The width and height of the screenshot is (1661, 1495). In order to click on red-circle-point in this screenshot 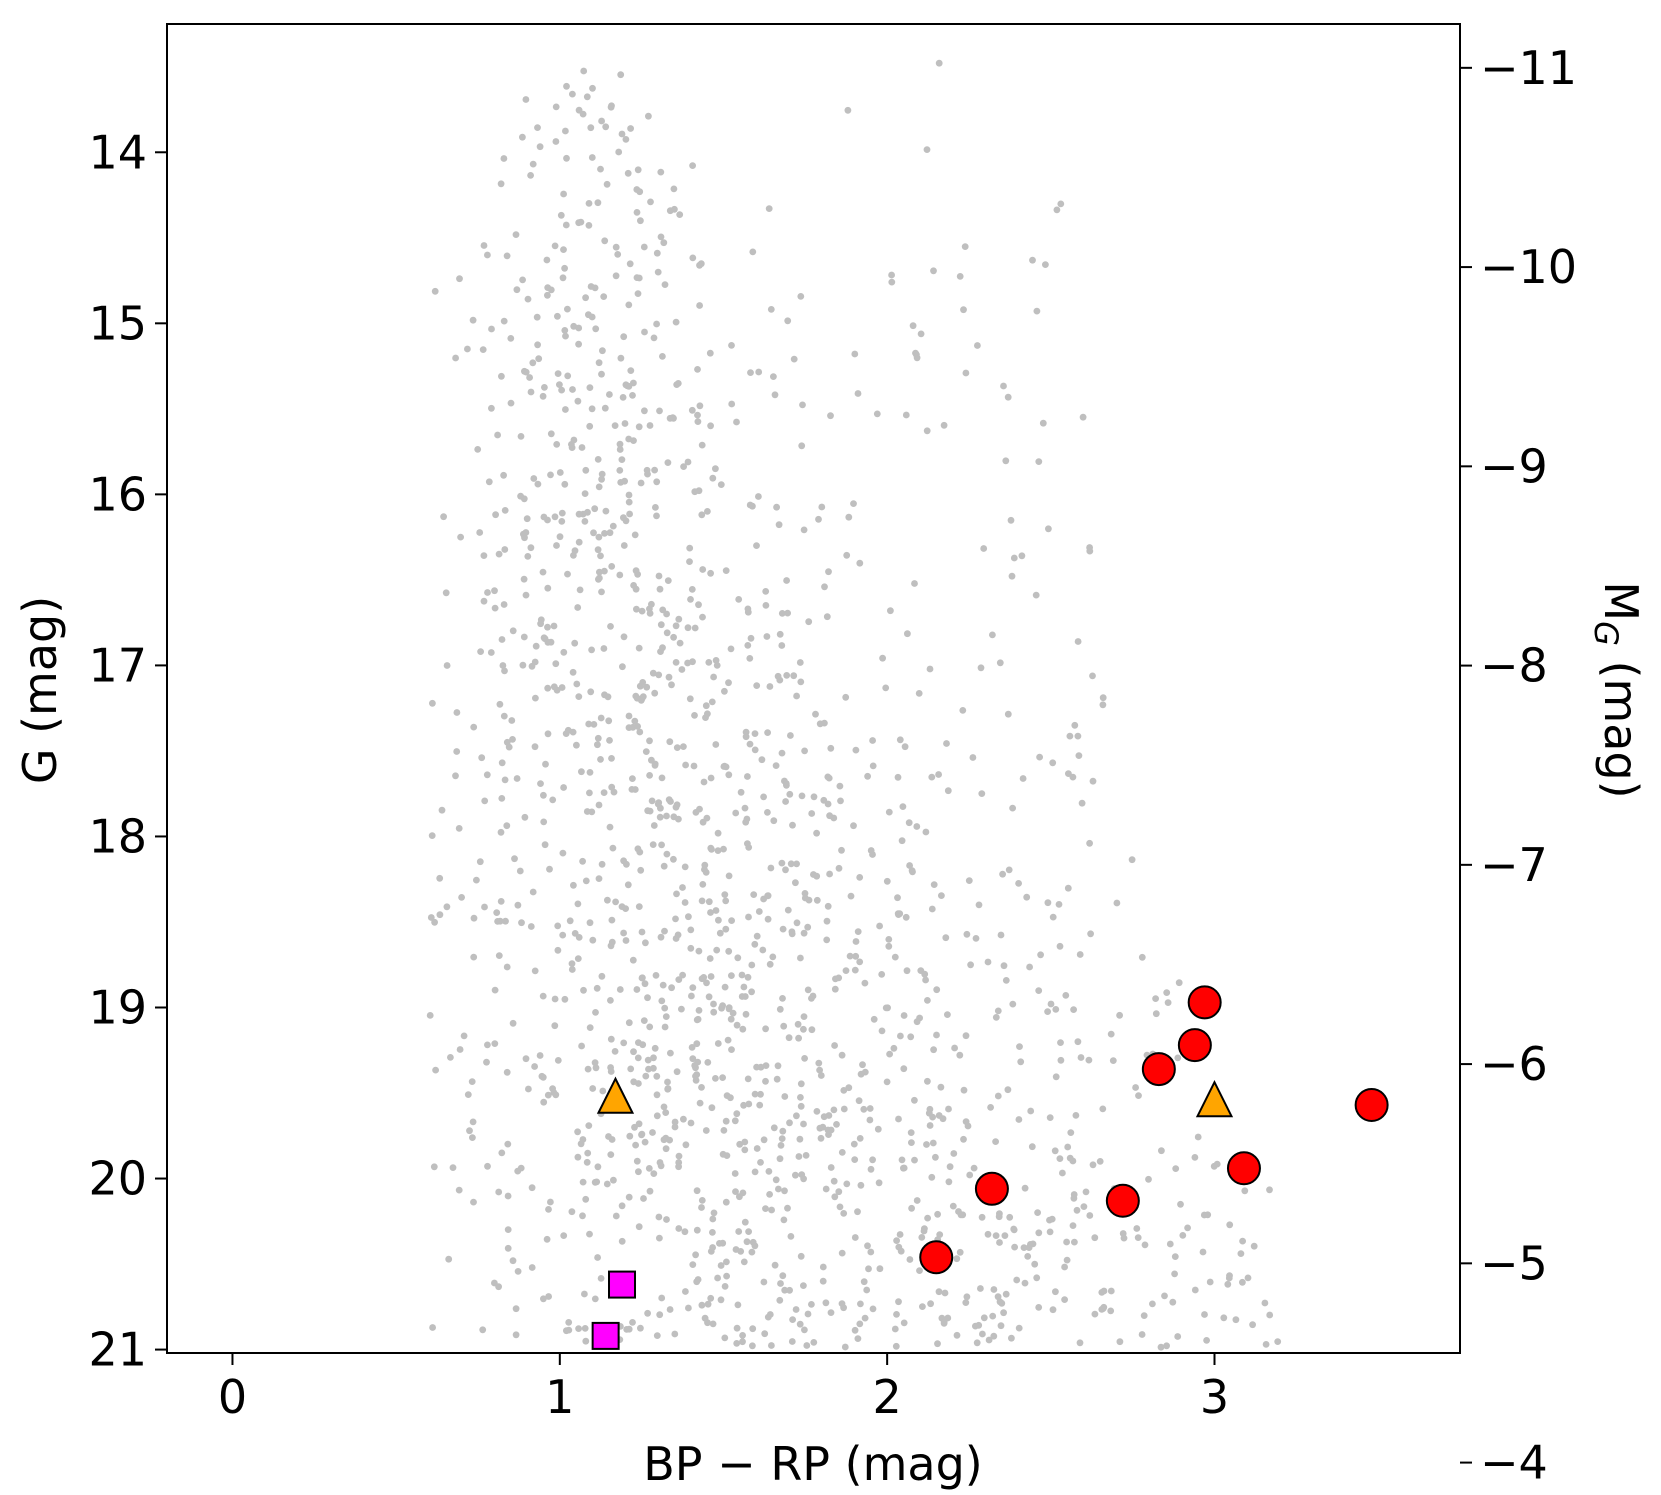, I will do `click(1204, 1002)`.